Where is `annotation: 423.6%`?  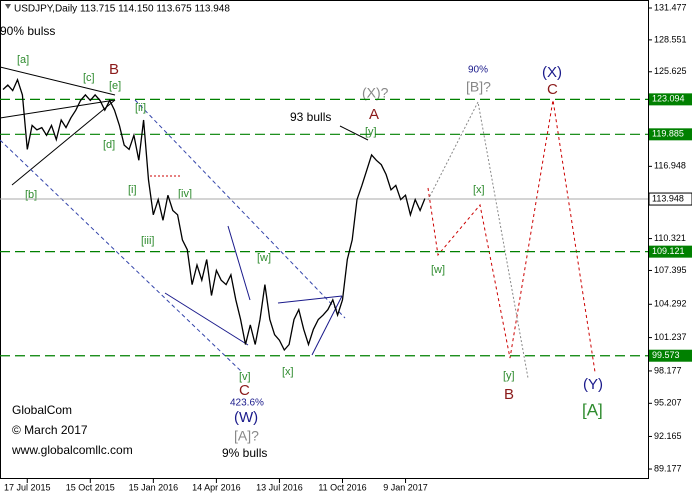
annotation: 423.6% is located at coordinates (247, 403).